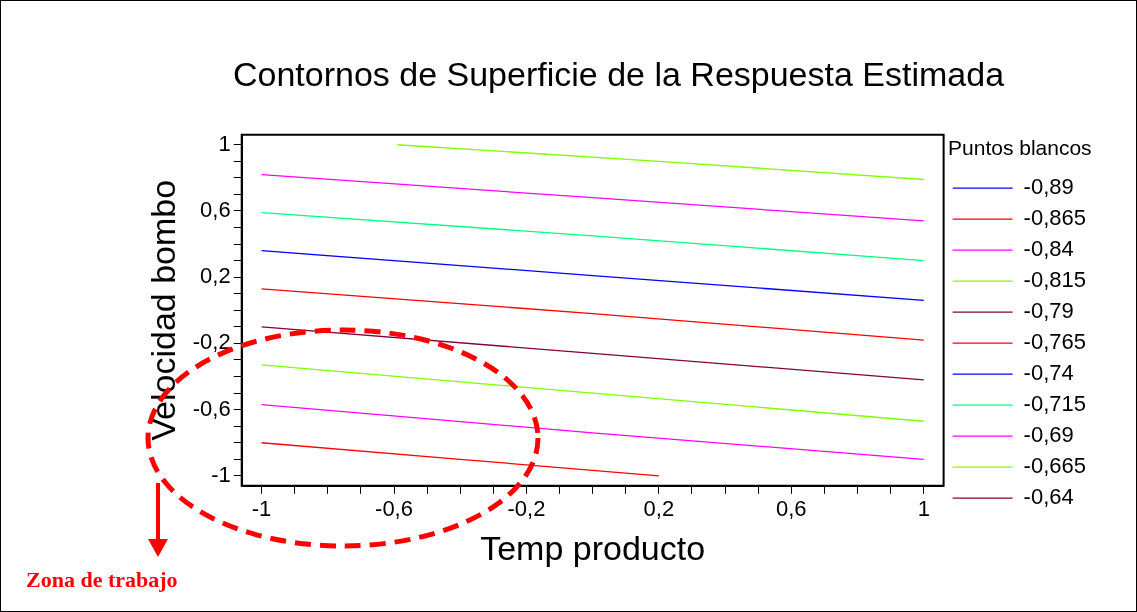 This screenshot has width=1137, height=612. What do you see at coordinates (102, 580) in the screenshot?
I see `text: Zona de trabajo` at bounding box center [102, 580].